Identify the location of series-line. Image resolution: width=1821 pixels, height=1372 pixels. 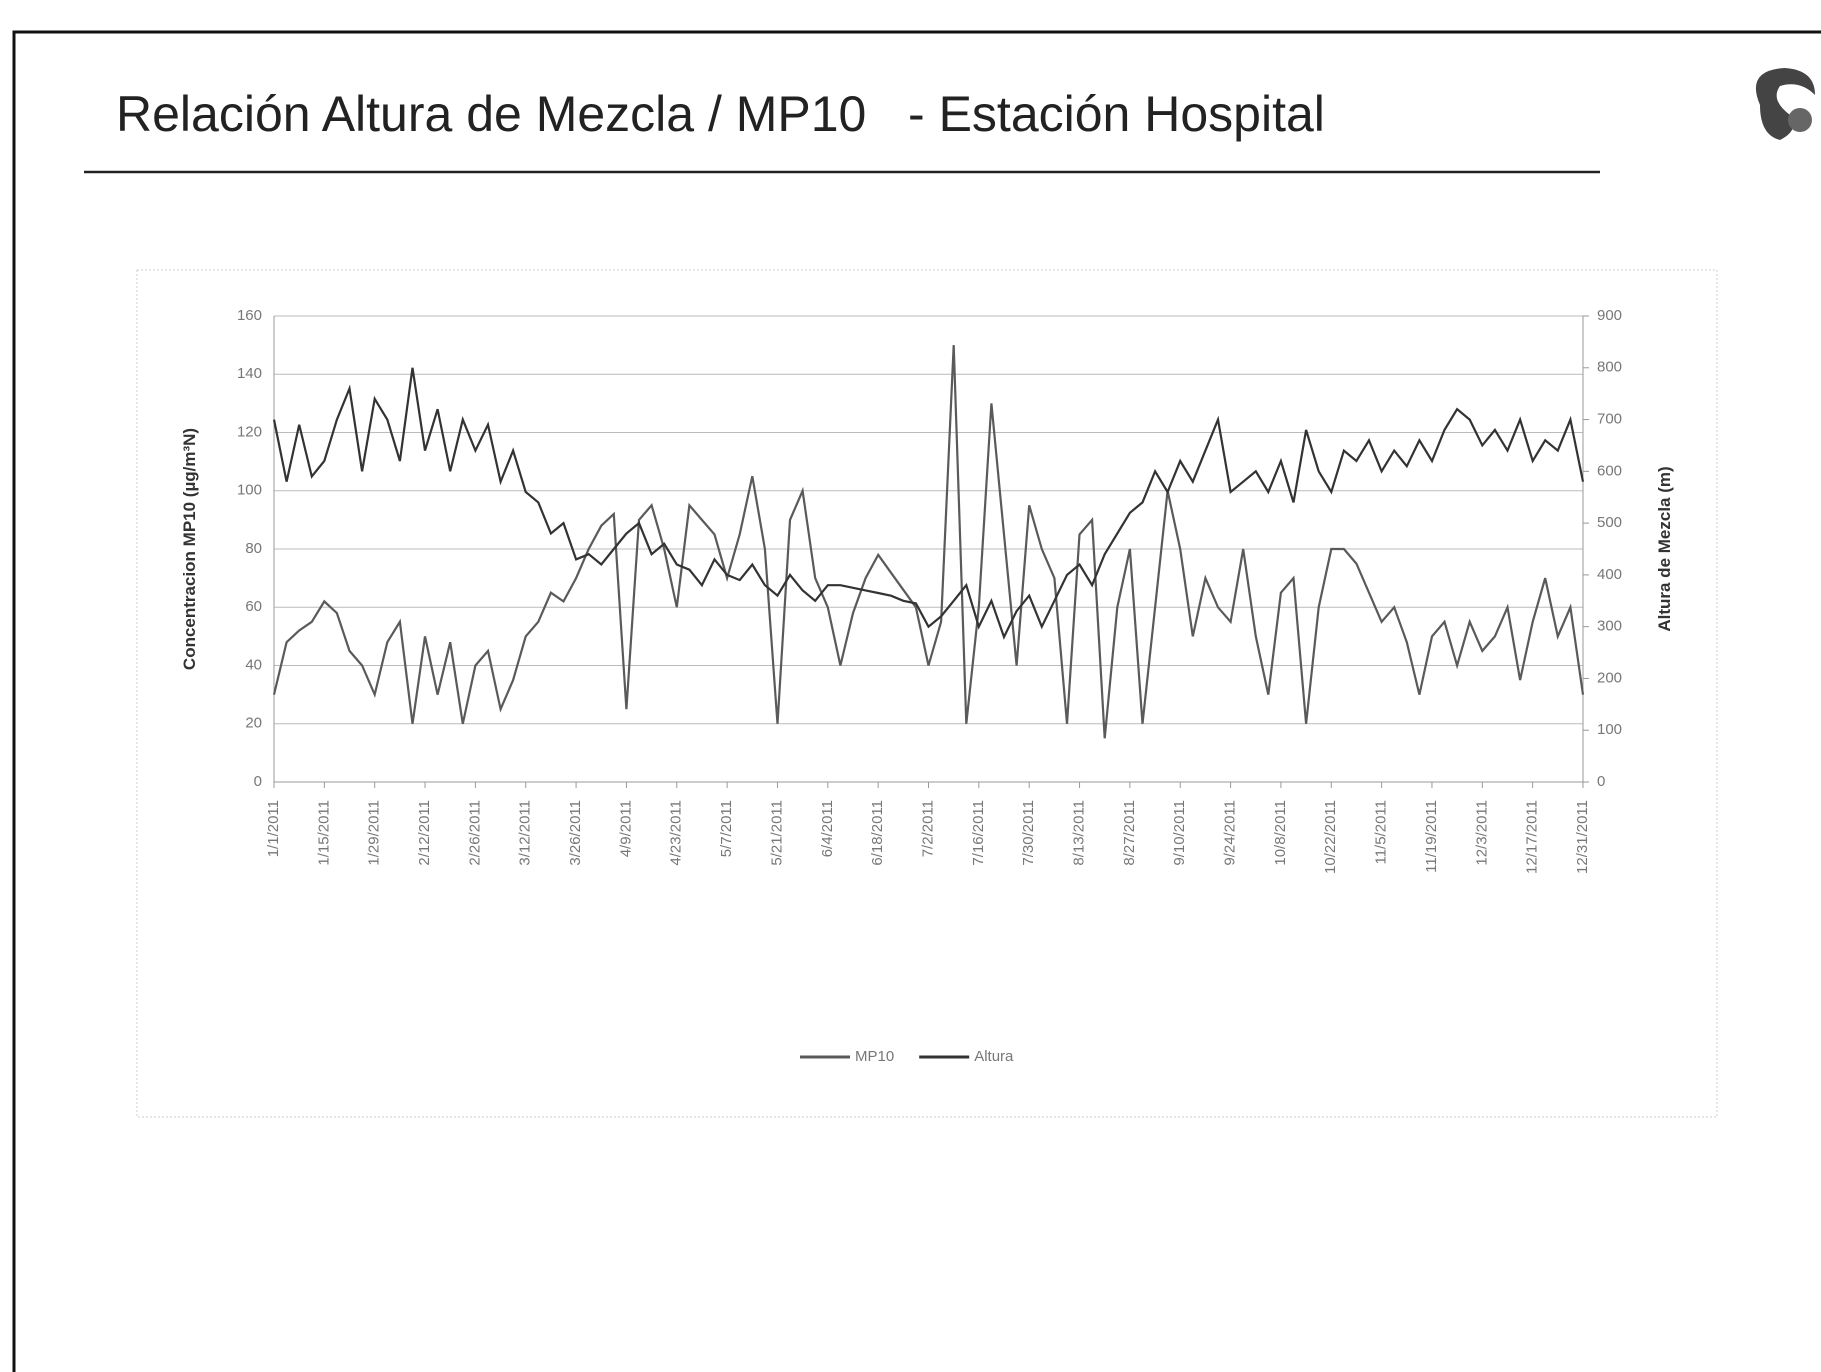
(928, 503).